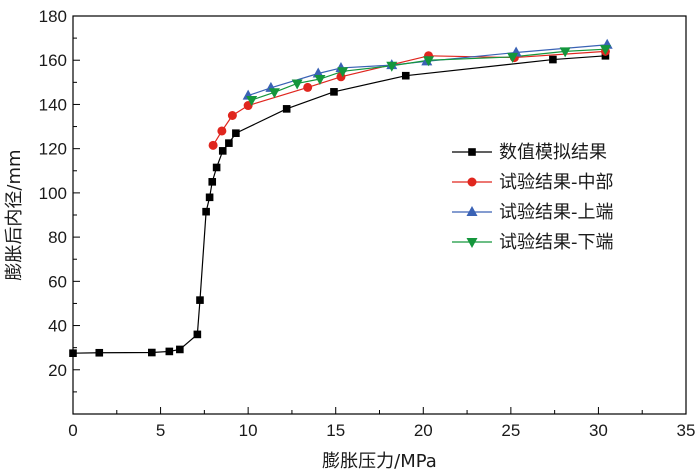  I want to click on y-tick-label: 120, so click(53, 149).